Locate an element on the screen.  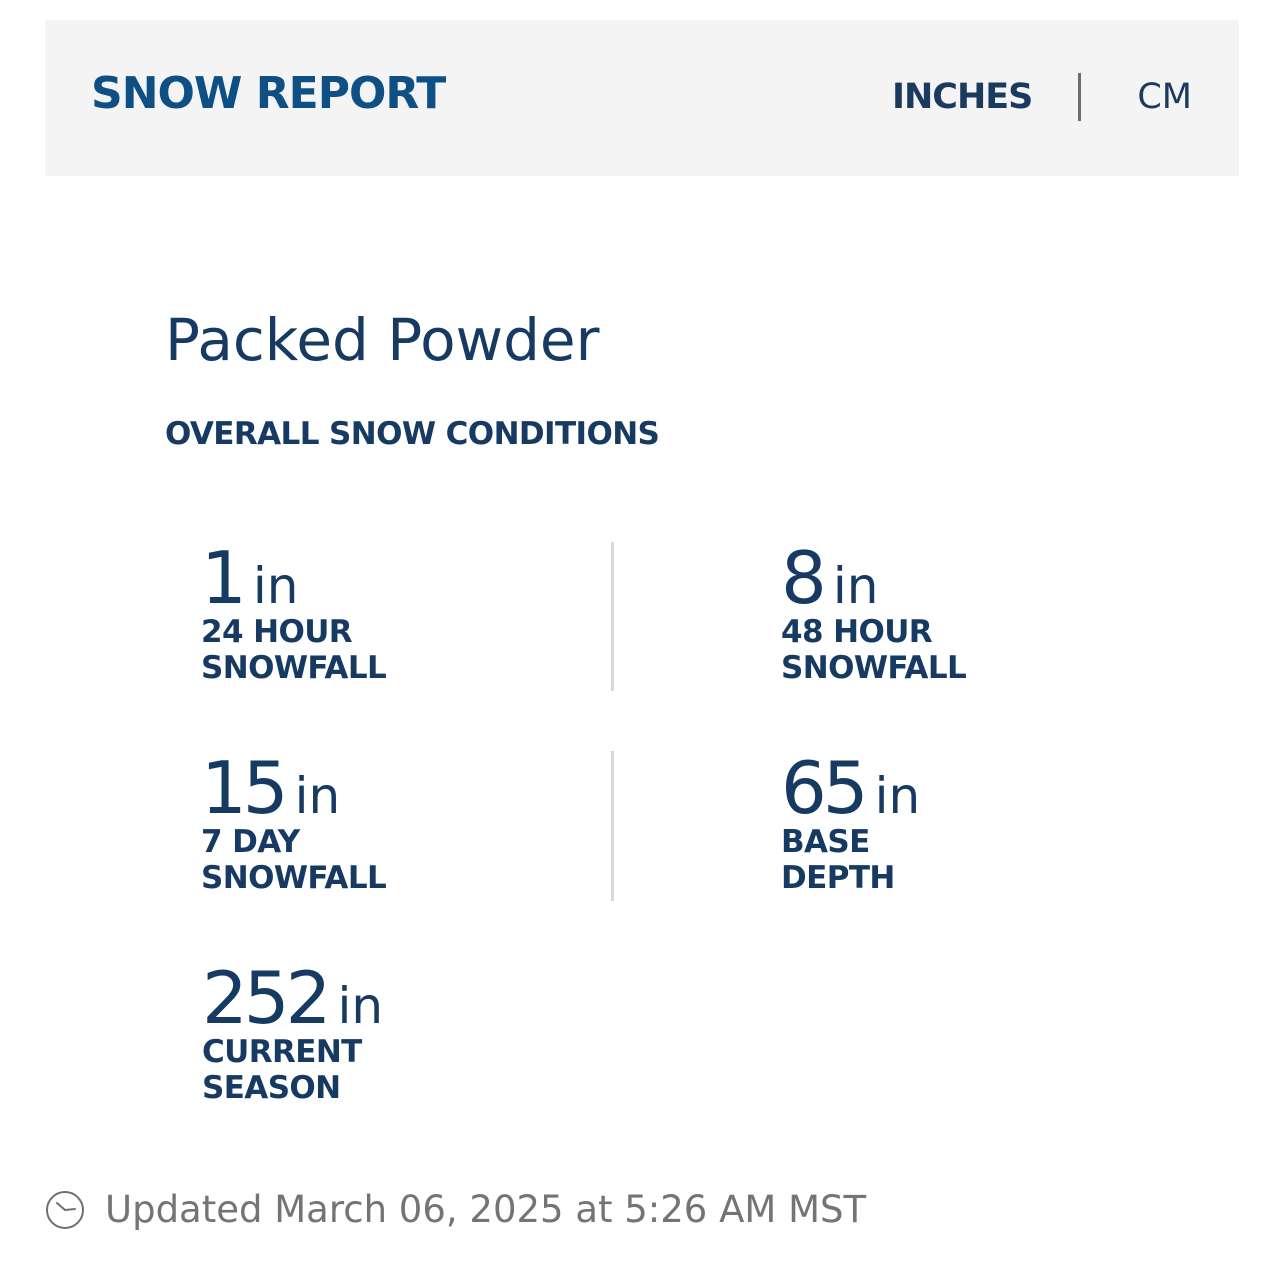
stat-number: 1 in is located at coordinates (293, 578).